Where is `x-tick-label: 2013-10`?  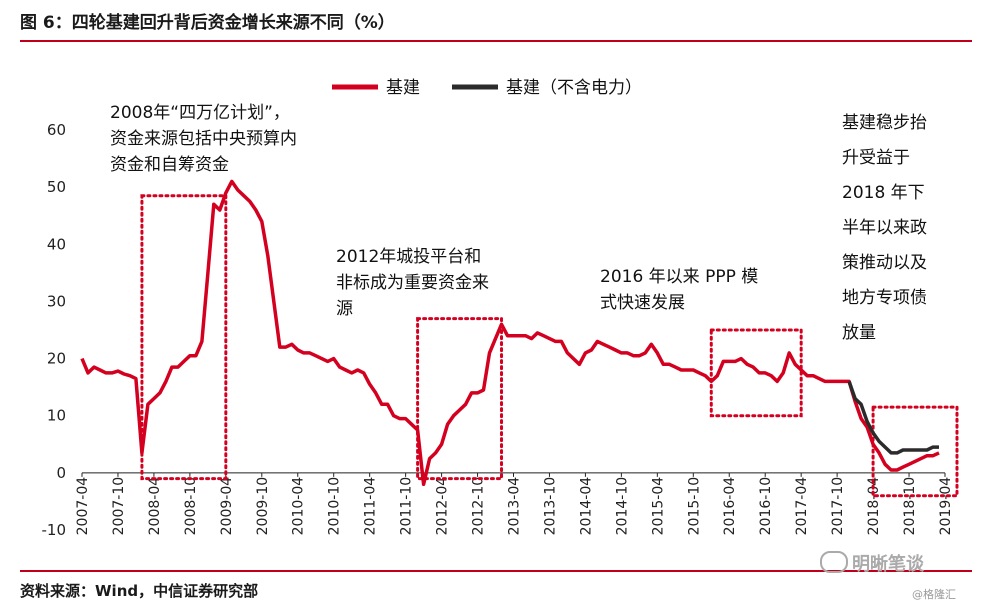 x-tick-label: 2013-10 is located at coordinates (550, 506).